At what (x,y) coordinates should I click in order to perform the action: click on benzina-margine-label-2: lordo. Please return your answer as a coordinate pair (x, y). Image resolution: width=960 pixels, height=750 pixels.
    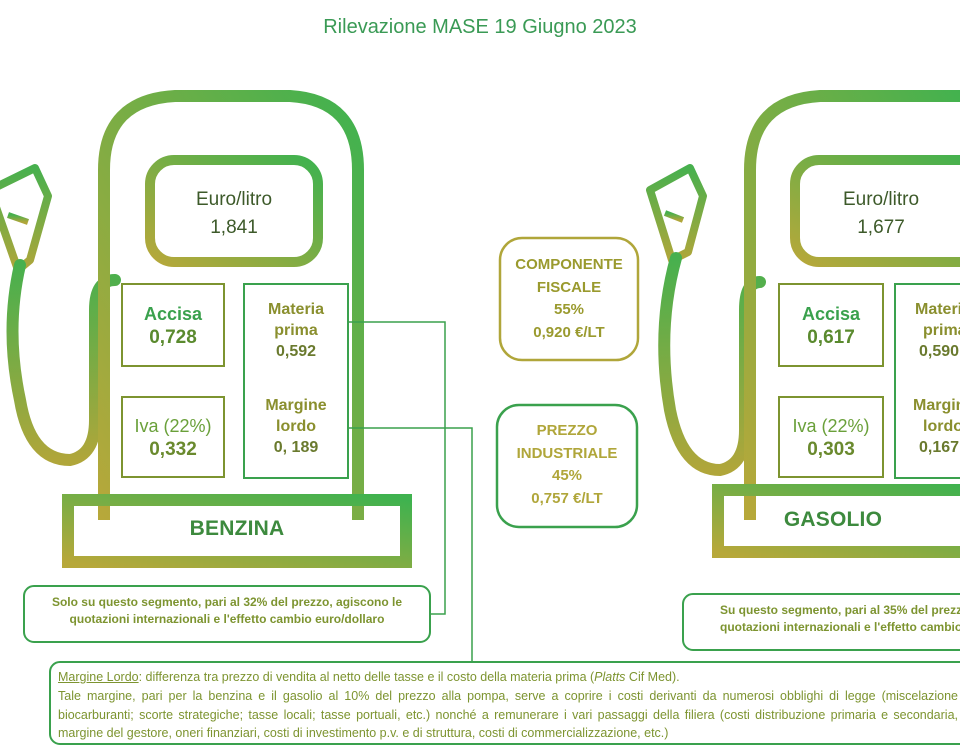
    Looking at the image, I should click on (296, 426).